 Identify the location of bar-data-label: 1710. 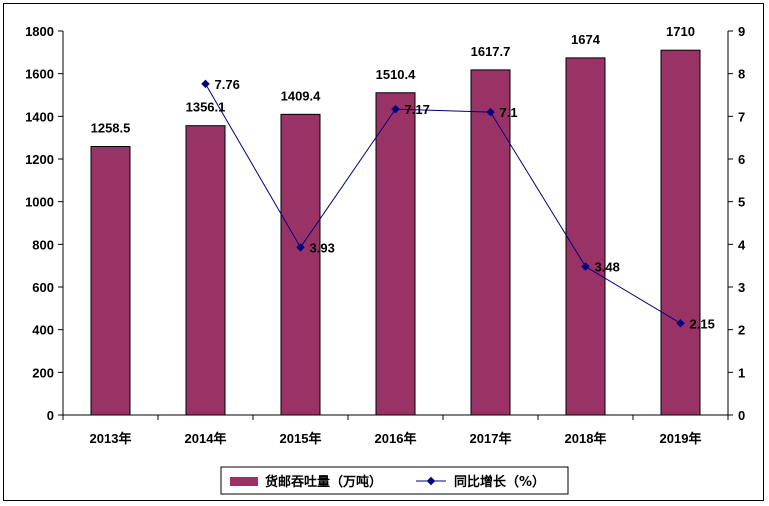
(680, 31).